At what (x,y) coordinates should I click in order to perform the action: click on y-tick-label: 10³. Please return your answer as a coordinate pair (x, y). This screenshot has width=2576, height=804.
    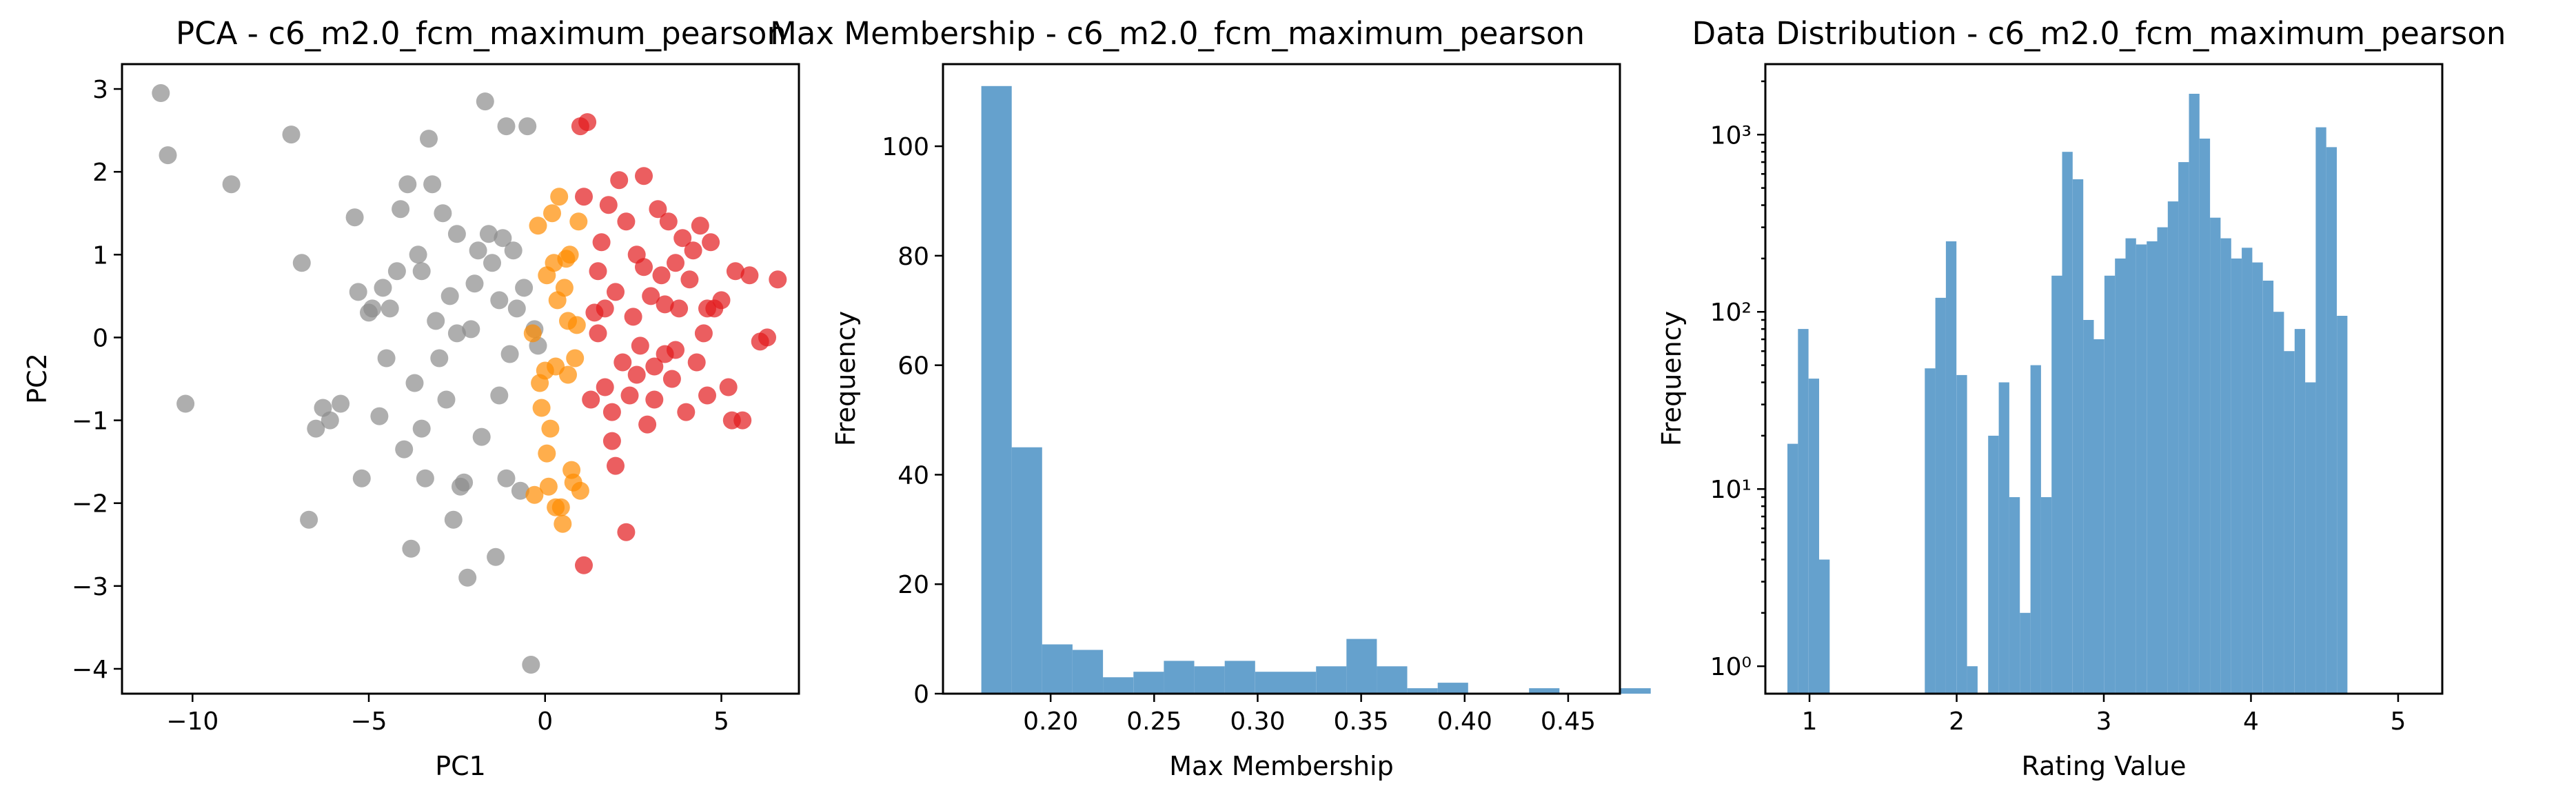
    Looking at the image, I should click on (1731, 135).